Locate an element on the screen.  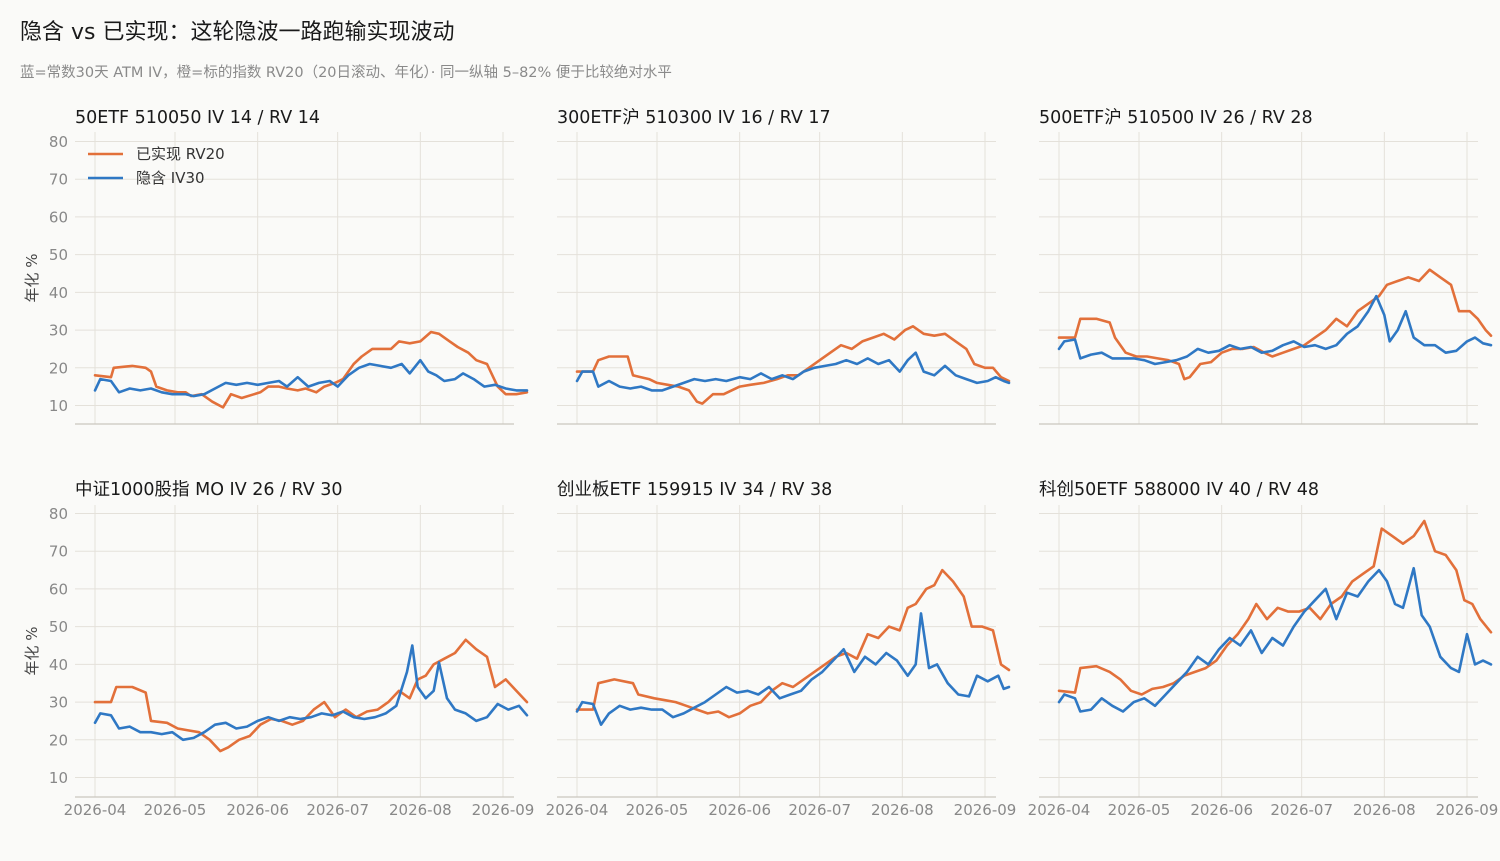
subplot-title: 50ETF 510050 IV 14 / RV 14 is located at coordinates (197, 118).